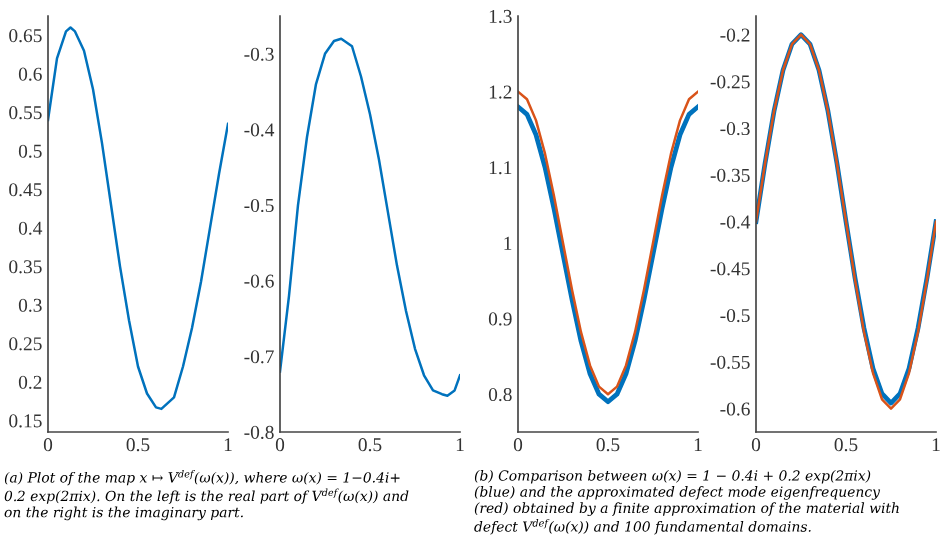  What do you see at coordinates (730, 82) in the screenshot?
I see `y-tick-label: -0.25` at bounding box center [730, 82].